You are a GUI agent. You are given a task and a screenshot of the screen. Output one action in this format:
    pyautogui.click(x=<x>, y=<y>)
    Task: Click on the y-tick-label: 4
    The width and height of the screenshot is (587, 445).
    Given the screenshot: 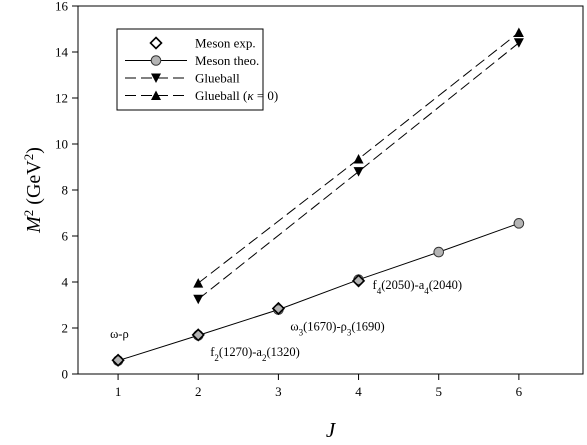 What is the action you would take?
    pyautogui.click(x=65, y=282)
    